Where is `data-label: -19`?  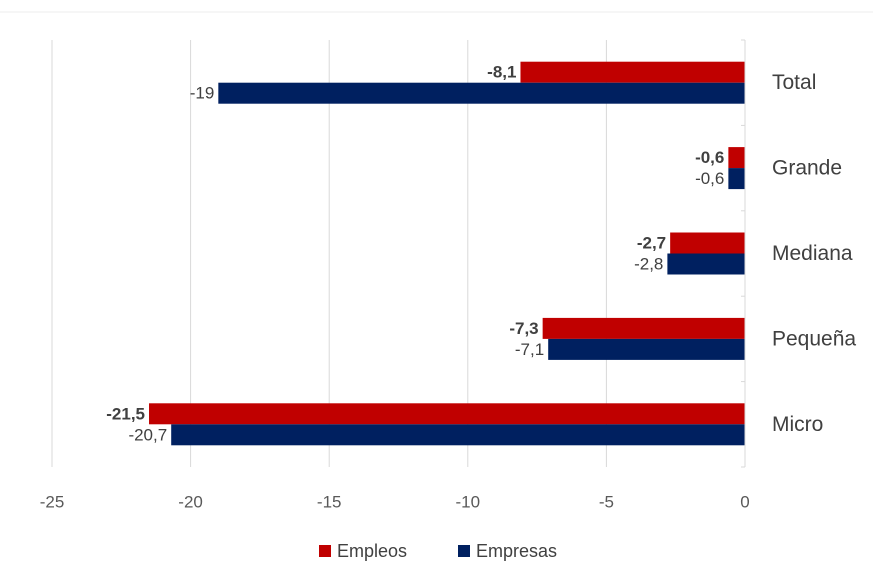 data-label: -19 is located at coordinates (202, 93).